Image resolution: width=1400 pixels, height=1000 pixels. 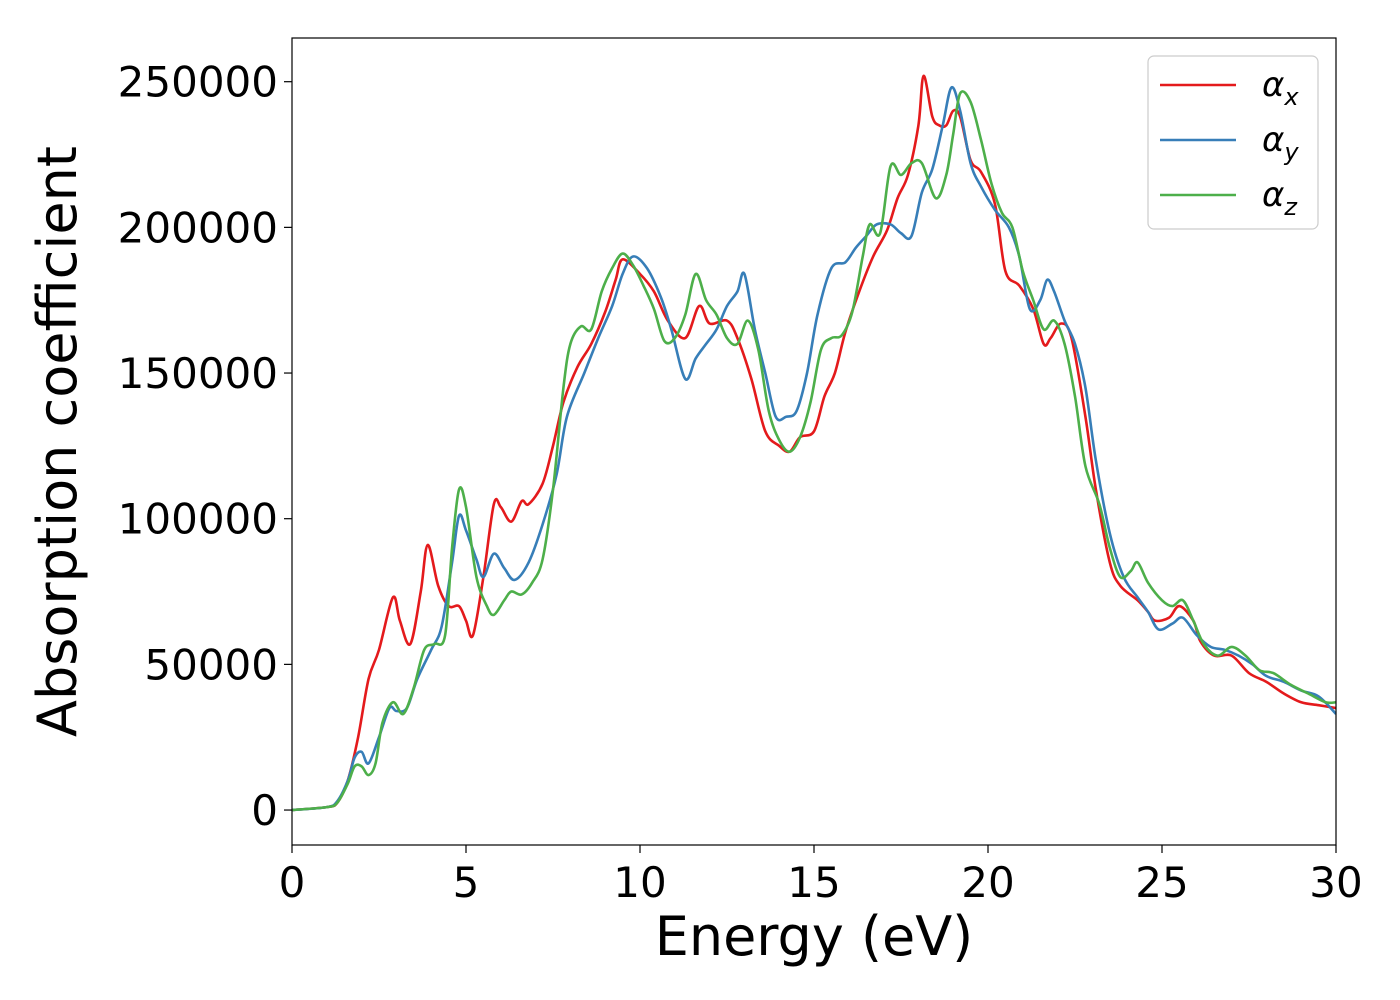 I want to click on y-axis-ticks: 0 50000 100000 150000 200000 250000, so click(x=205, y=446).